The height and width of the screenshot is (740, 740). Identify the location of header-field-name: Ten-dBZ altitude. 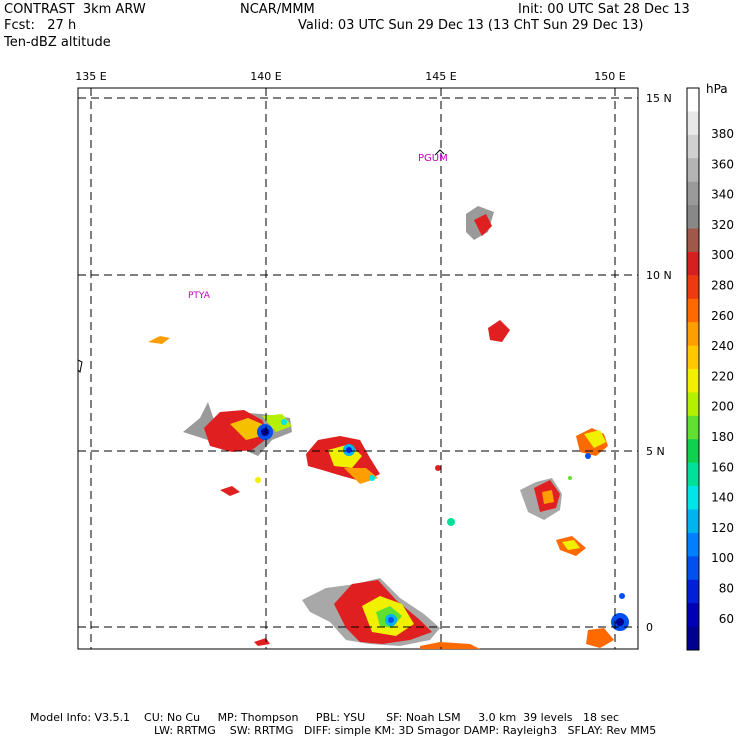
(57, 42).